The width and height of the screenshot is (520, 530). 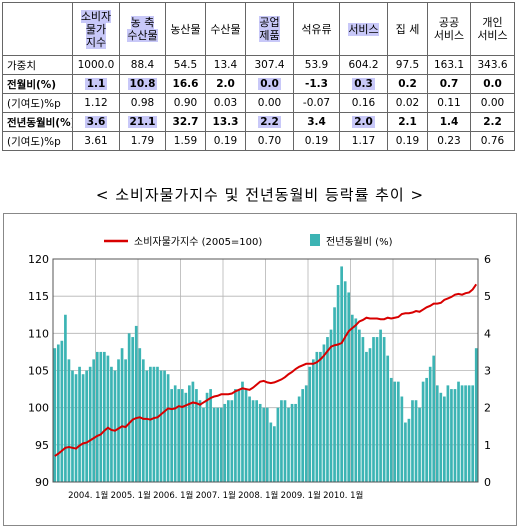 What do you see at coordinates (407, 65) in the screenshot?
I see `table-cell: 97.5` at bounding box center [407, 65].